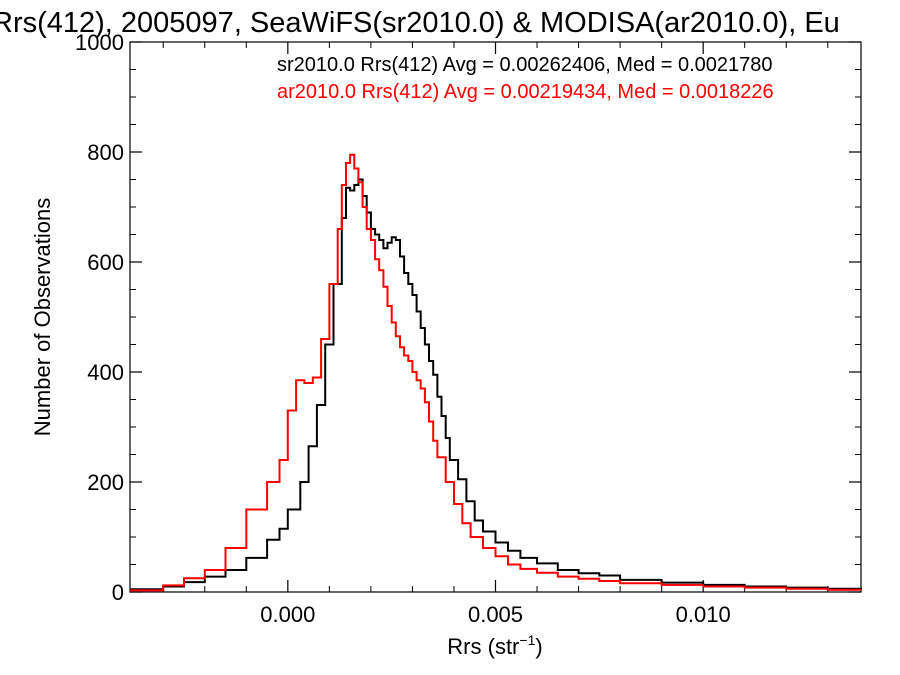  What do you see at coordinates (105, 482) in the screenshot?
I see `y-tick-label: 200` at bounding box center [105, 482].